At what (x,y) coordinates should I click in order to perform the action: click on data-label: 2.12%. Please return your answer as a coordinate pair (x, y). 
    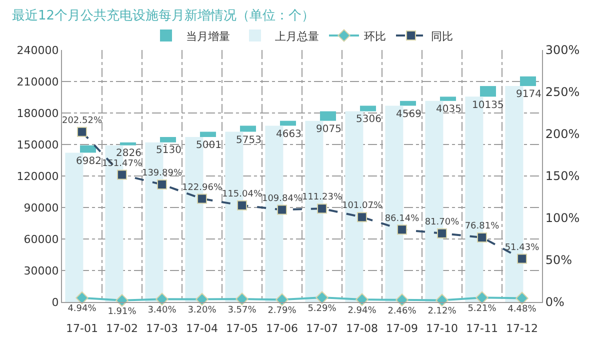
    Looking at the image, I should click on (442, 311).